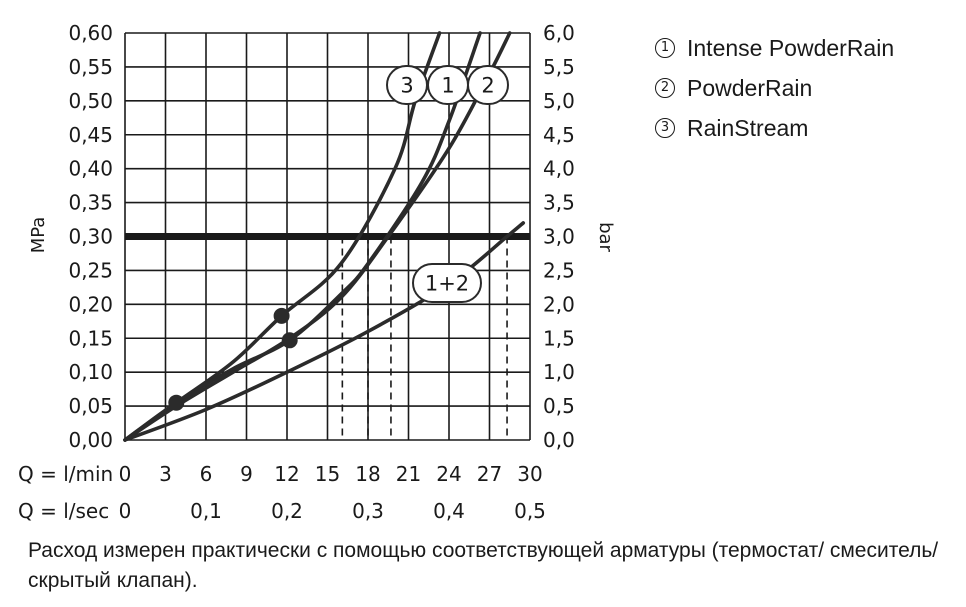 This screenshot has width=966, height=607. What do you see at coordinates (90, 406) in the screenshot?
I see `y-left-tick-label: 0,05` at bounding box center [90, 406].